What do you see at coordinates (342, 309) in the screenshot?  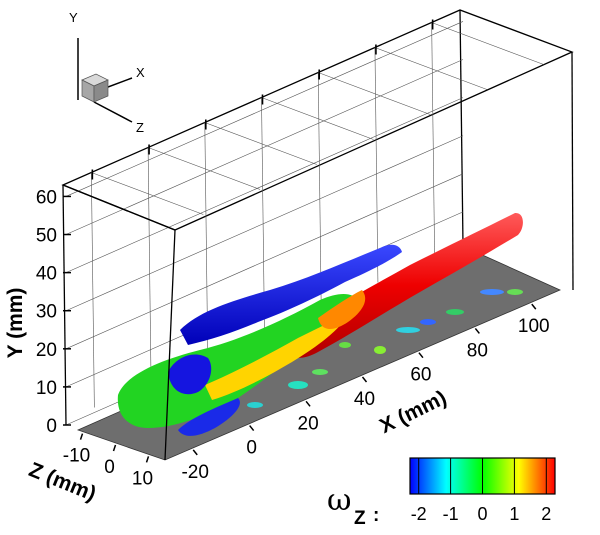 I see `orange-vortex-patch` at bounding box center [342, 309].